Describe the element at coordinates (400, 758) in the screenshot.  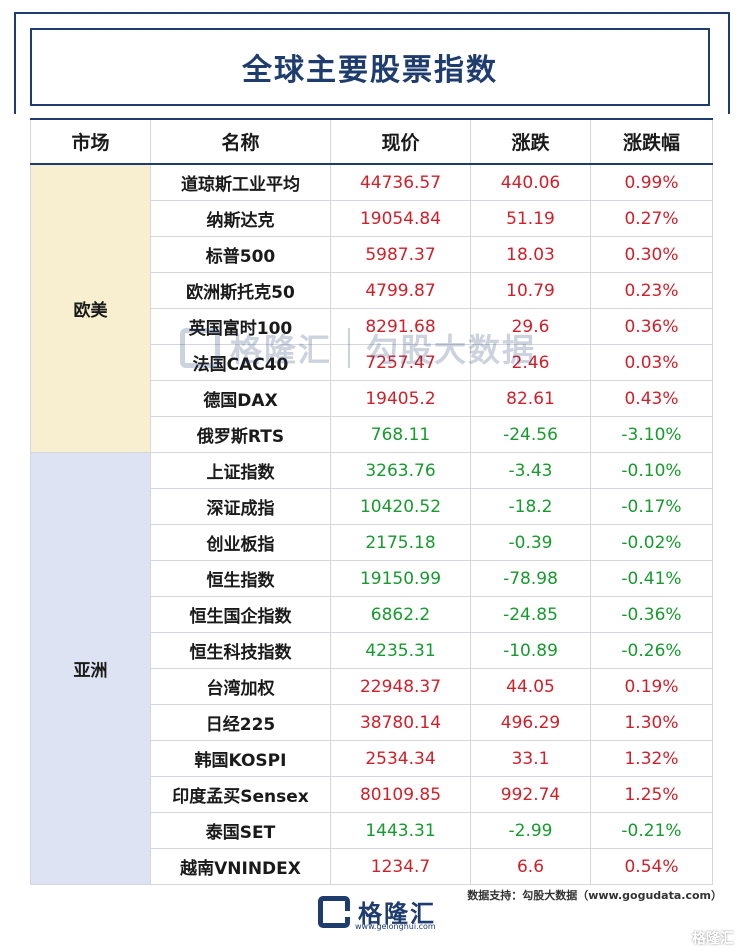
I see `index-price: 2534.34` at that location.